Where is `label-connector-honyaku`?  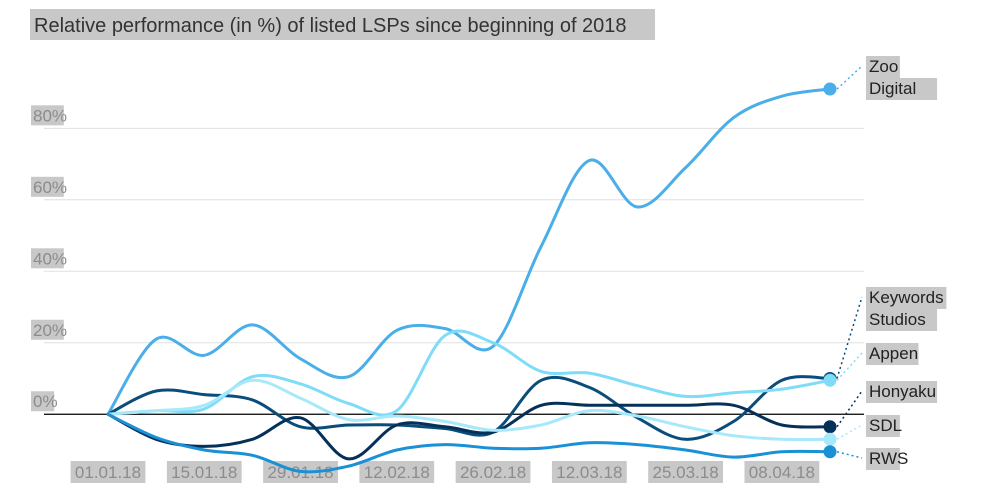
label-connector-honyaku is located at coordinates (849, 409).